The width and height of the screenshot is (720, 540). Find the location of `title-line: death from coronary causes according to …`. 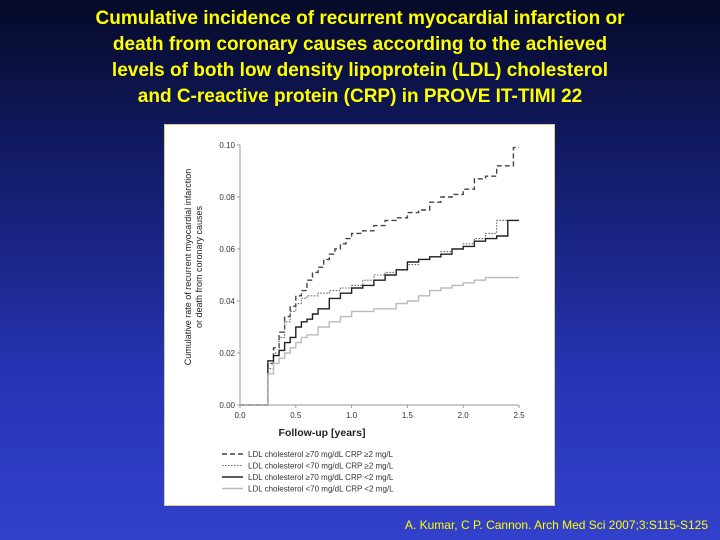

title-line: death from coronary causes according to … is located at coordinates (360, 44).